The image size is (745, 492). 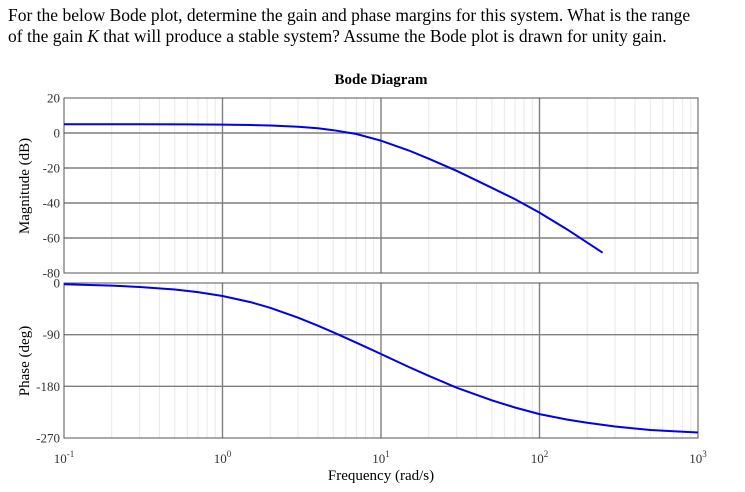 What do you see at coordinates (48, 438) in the screenshot?
I see `phase-y-tick-label: -270` at bounding box center [48, 438].